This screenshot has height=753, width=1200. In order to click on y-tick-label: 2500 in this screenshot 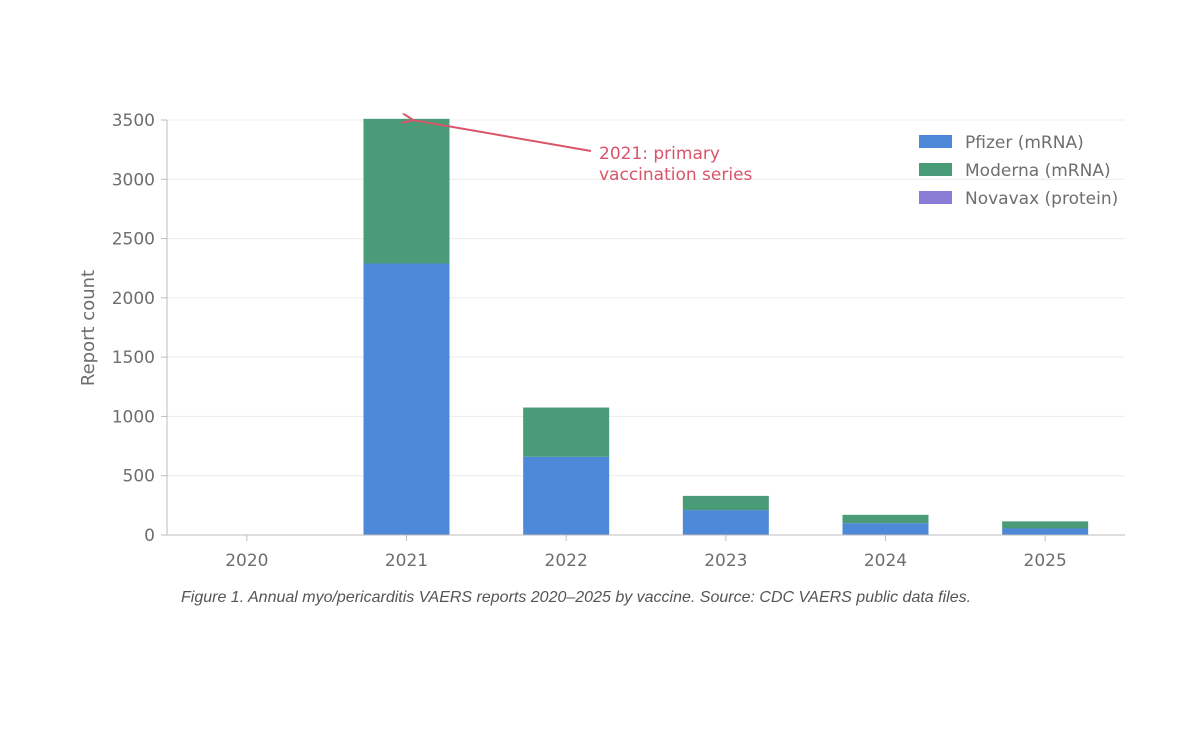, I will do `click(133, 240)`.